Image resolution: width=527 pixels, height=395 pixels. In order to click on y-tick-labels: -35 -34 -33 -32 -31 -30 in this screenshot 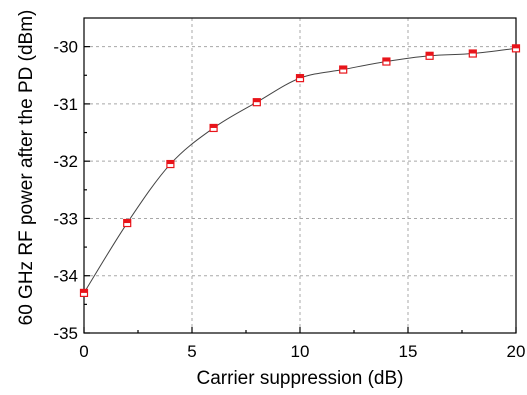, I will do `click(65, 190)`.